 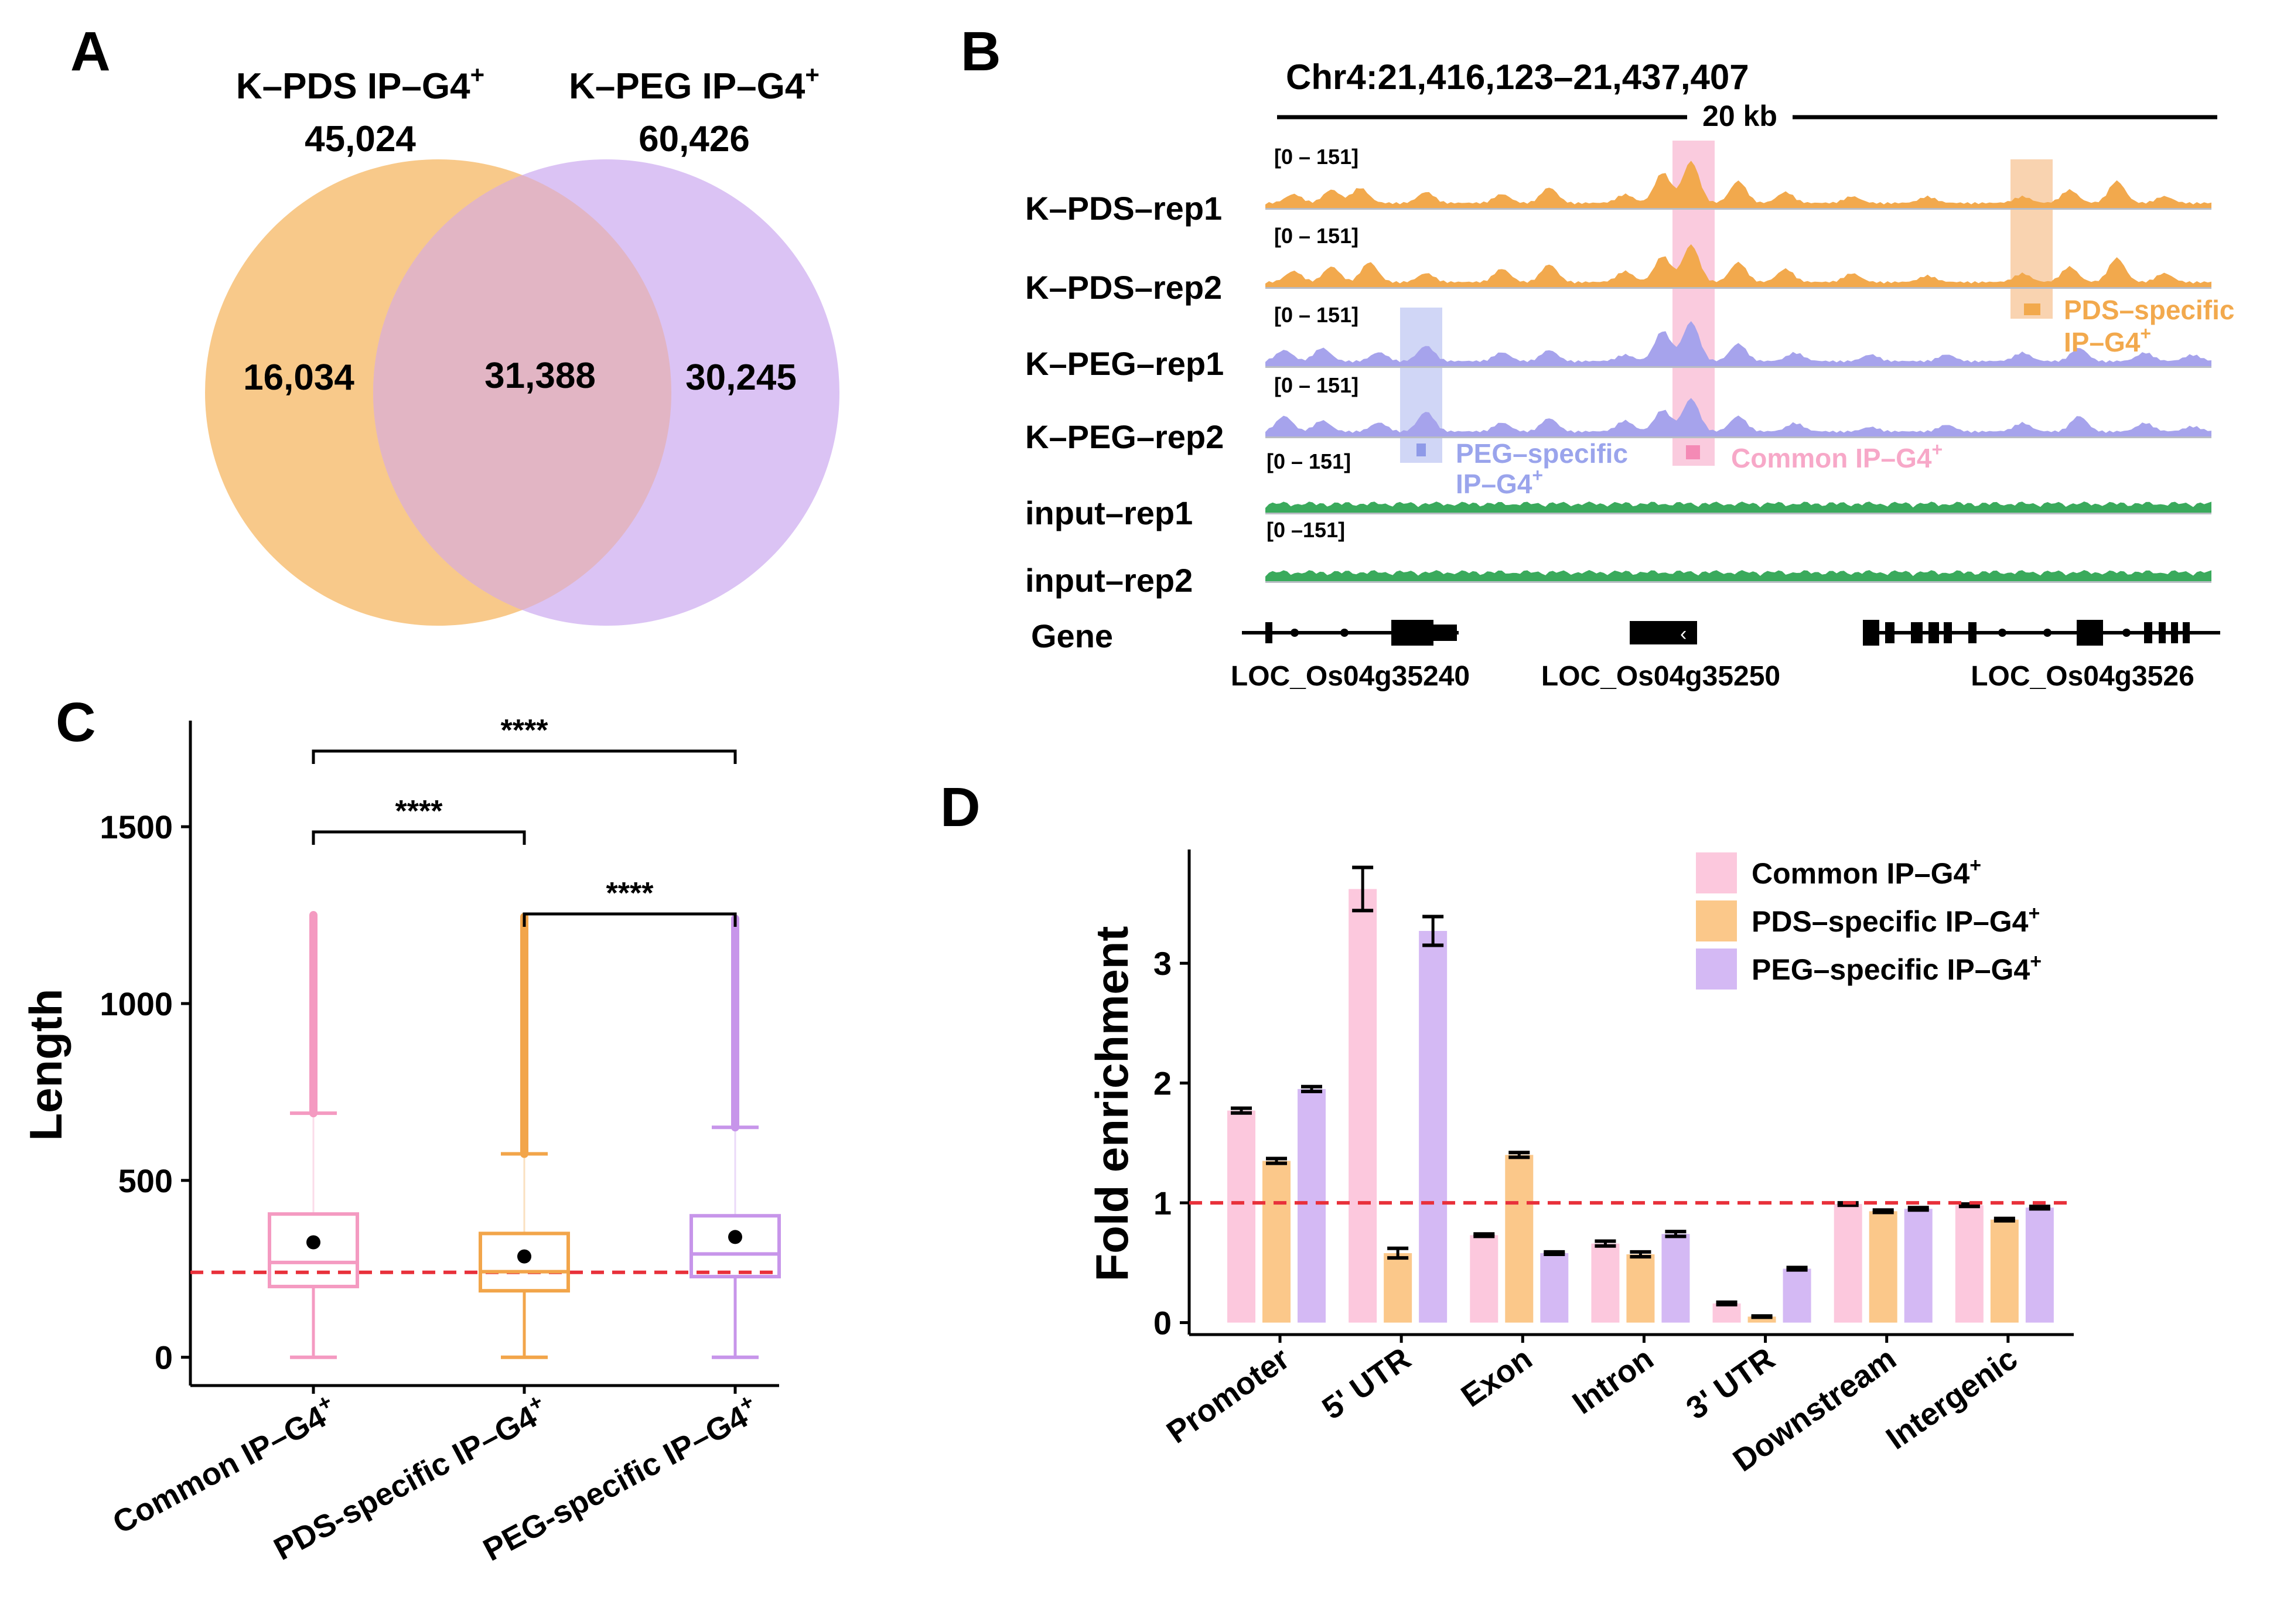 What do you see at coordinates (694, 139) in the screenshot?
I see `venn-right-total: 60,426` at bounding box center [694, 139].